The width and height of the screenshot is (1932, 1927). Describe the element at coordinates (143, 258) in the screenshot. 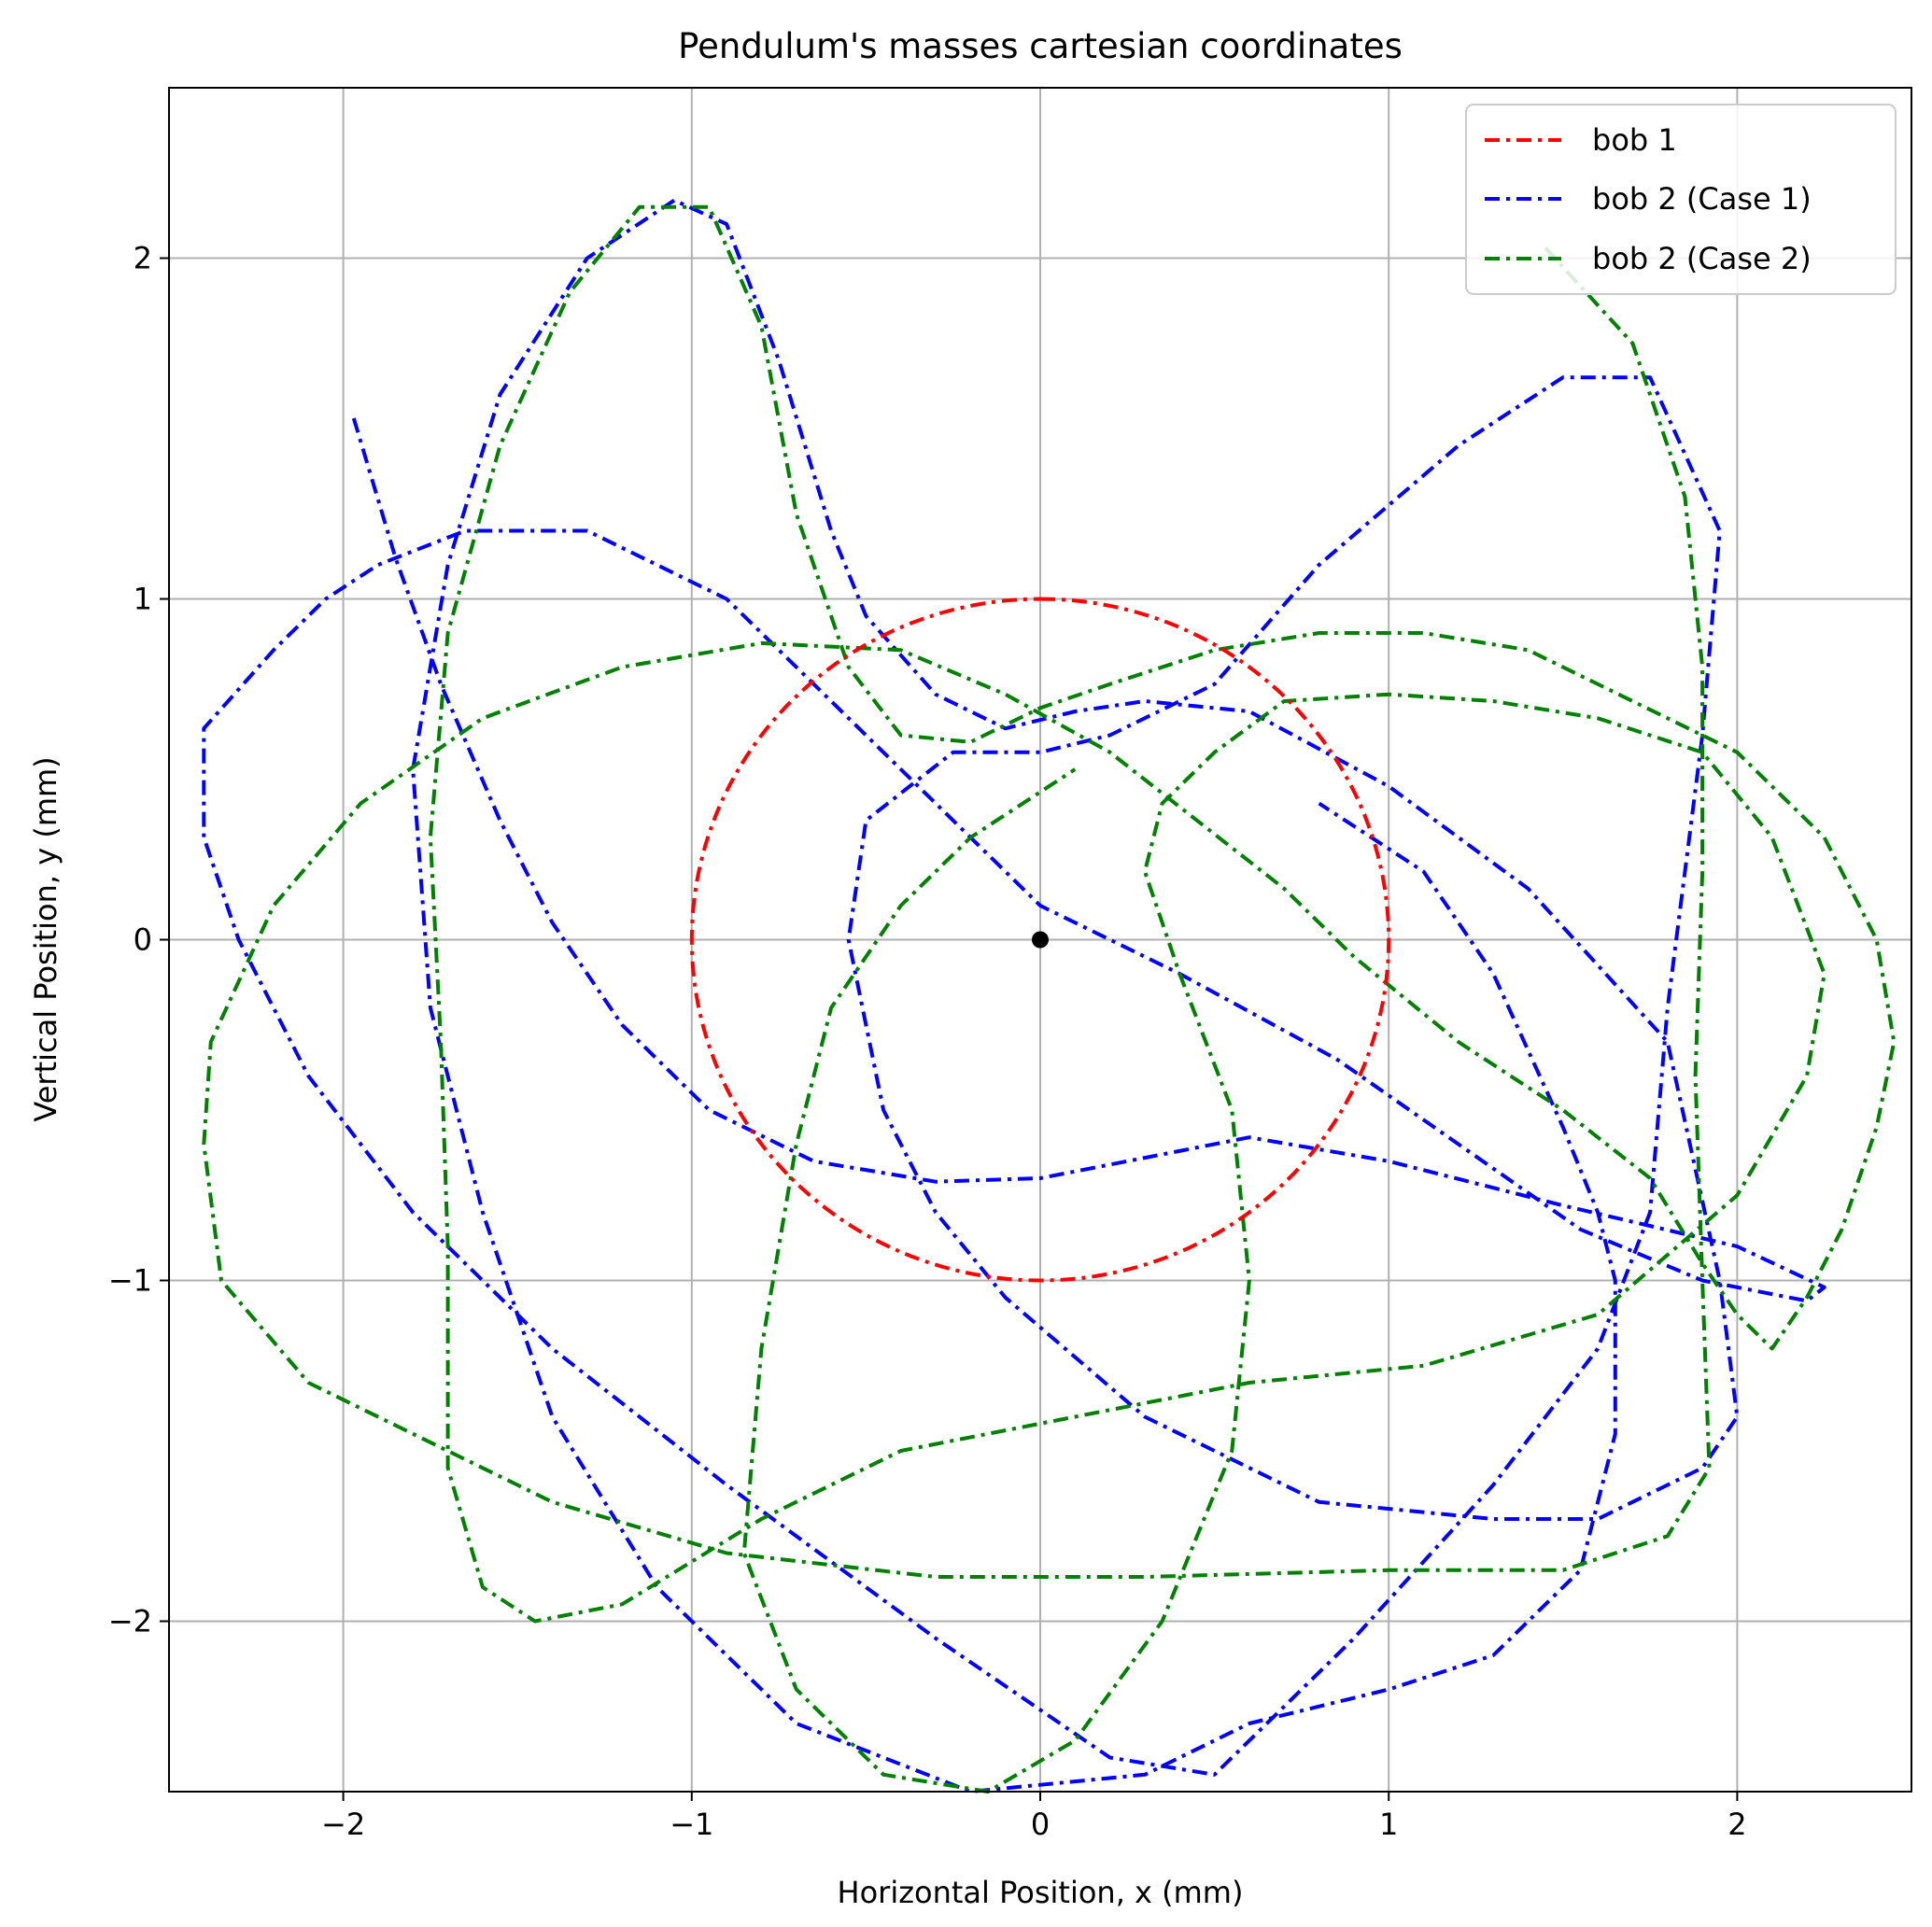

I see `y-tick-label: 2` at that location.